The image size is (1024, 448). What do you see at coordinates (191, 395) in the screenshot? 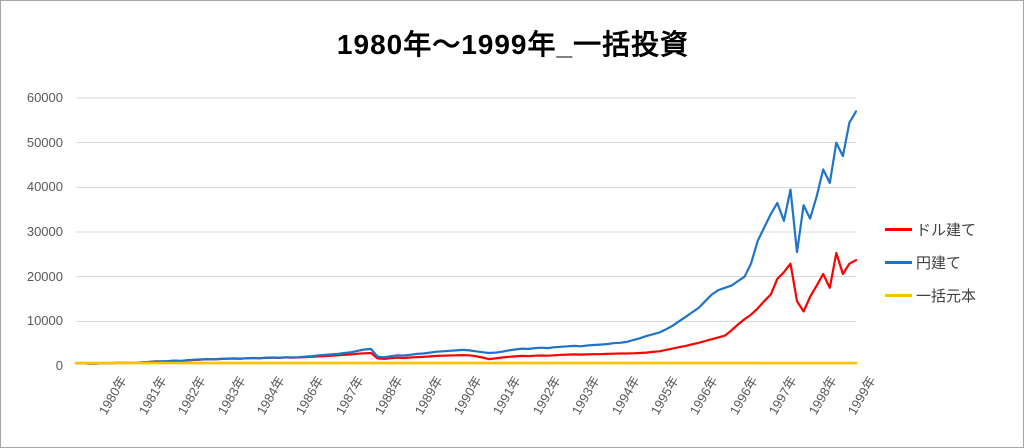
I see `x-axis-label: 1982年` at bounding box center [191, 395].